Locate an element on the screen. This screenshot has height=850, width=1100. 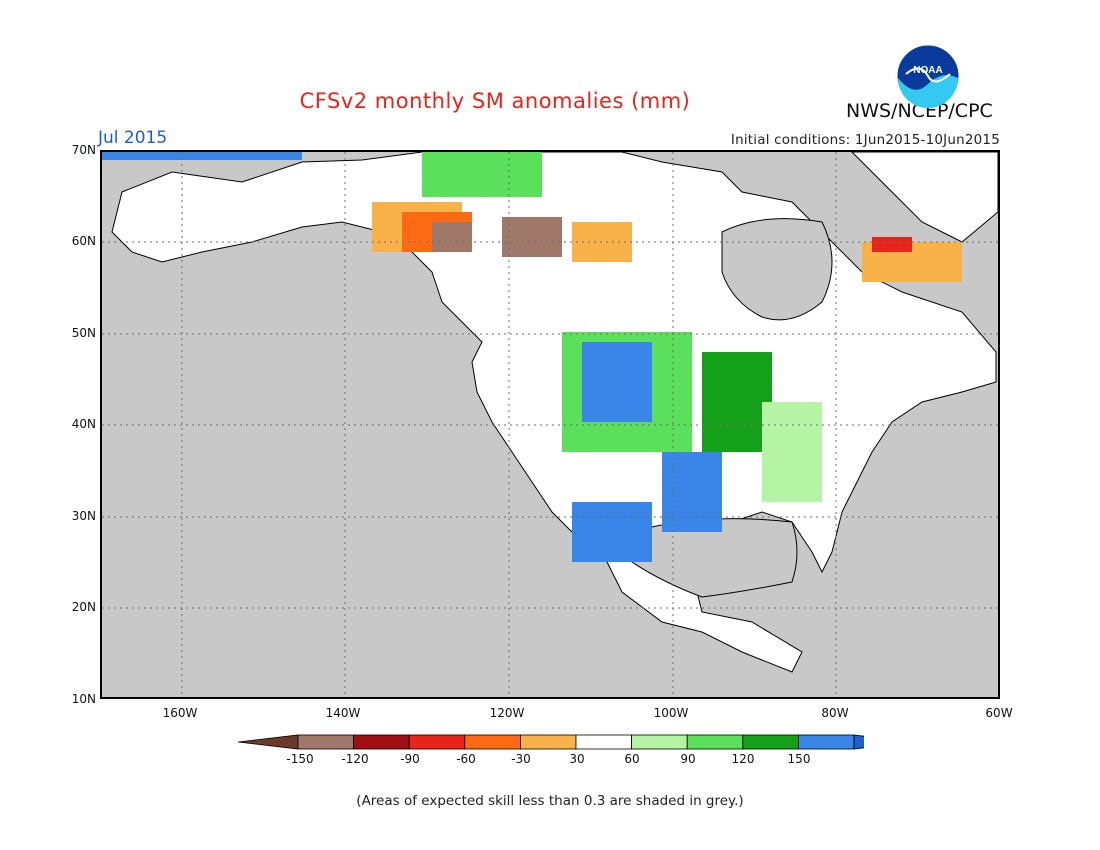
lon-label-100w: 100W is located at coordinates (671, 713).